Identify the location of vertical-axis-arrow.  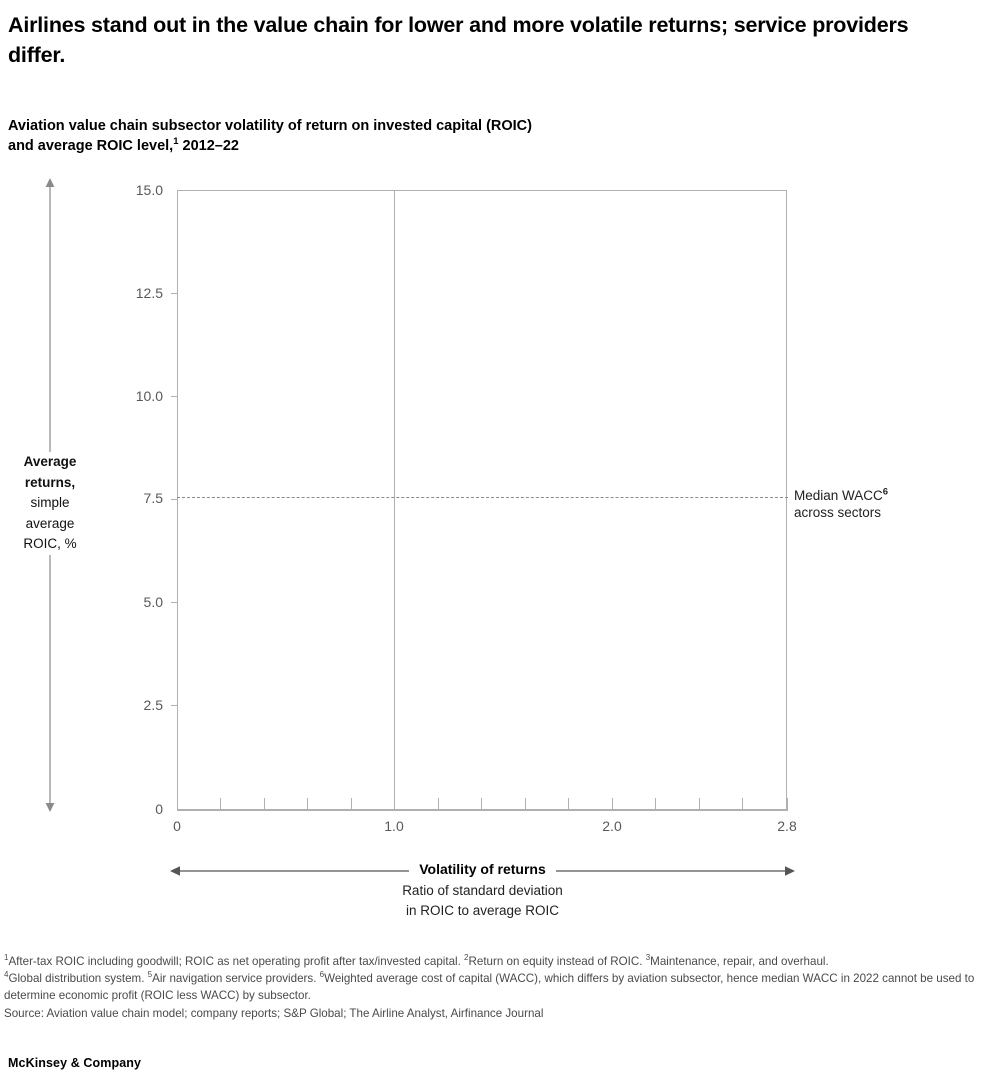
(50, 495).